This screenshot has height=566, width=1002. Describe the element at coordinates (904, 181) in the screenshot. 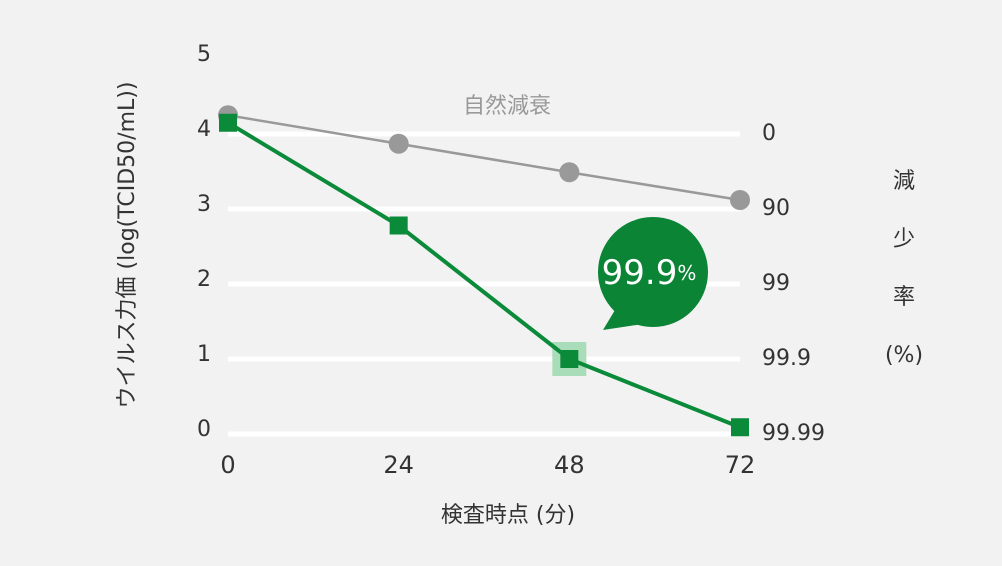

I see `y2-axis-title: 減` at that location.